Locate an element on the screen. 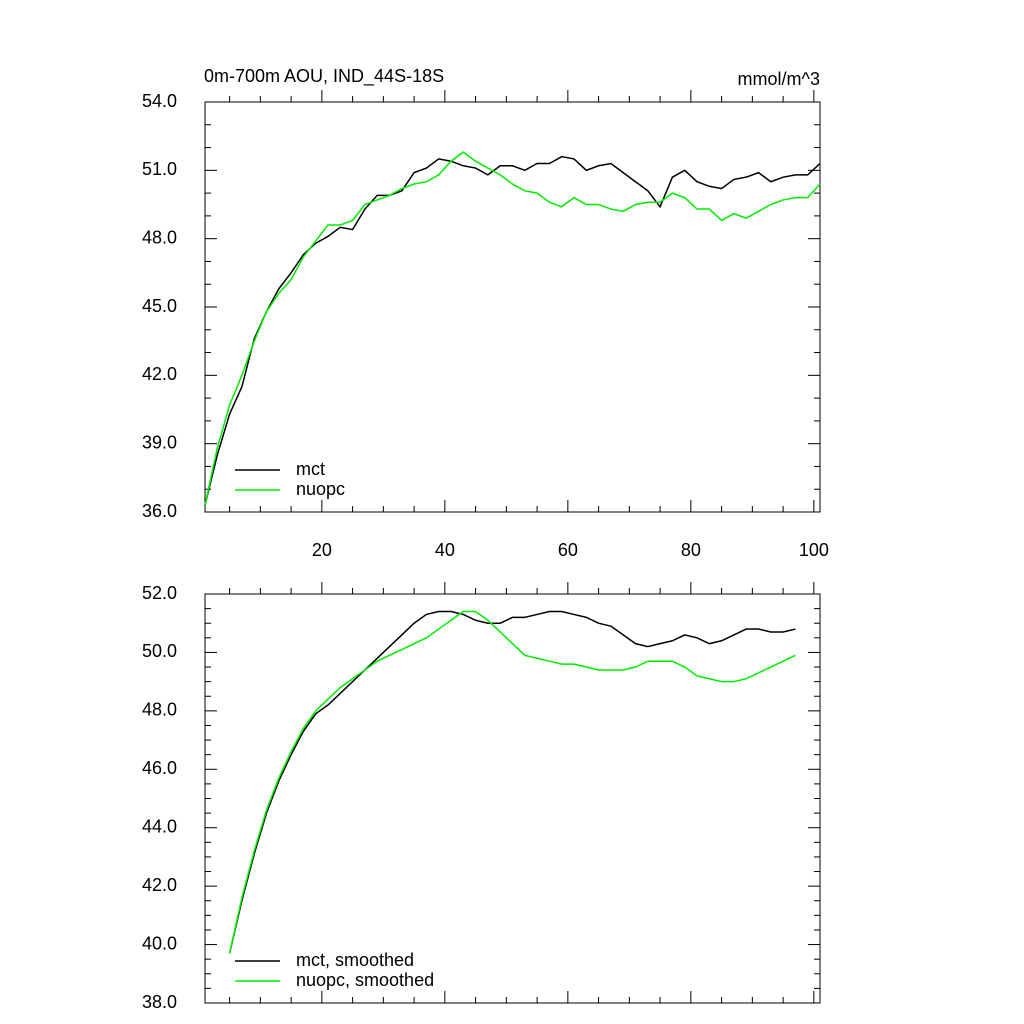  y-tick-label: 46.0 is located at coordinates (159, 768).